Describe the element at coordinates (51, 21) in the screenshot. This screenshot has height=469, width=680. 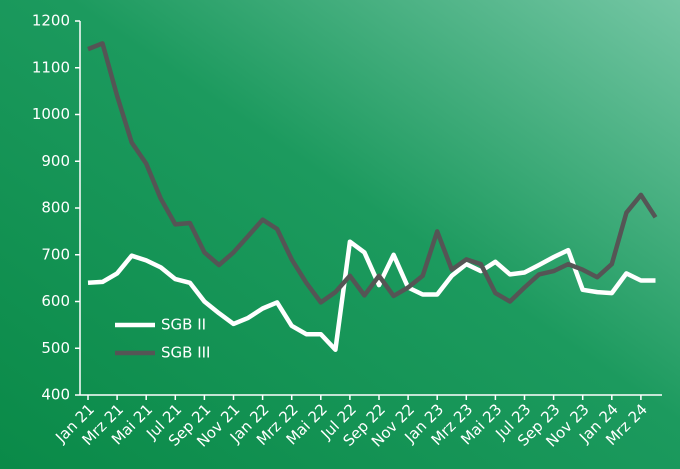
I see `y-tick-label: 1200` at that location.